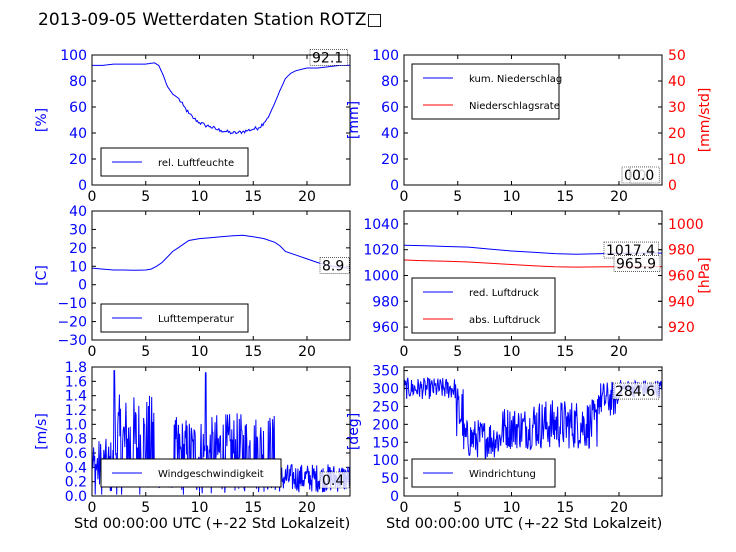 This screenshot has height=552, width=736. I want to click on y-tick-label: 1020, so click(381, 251).